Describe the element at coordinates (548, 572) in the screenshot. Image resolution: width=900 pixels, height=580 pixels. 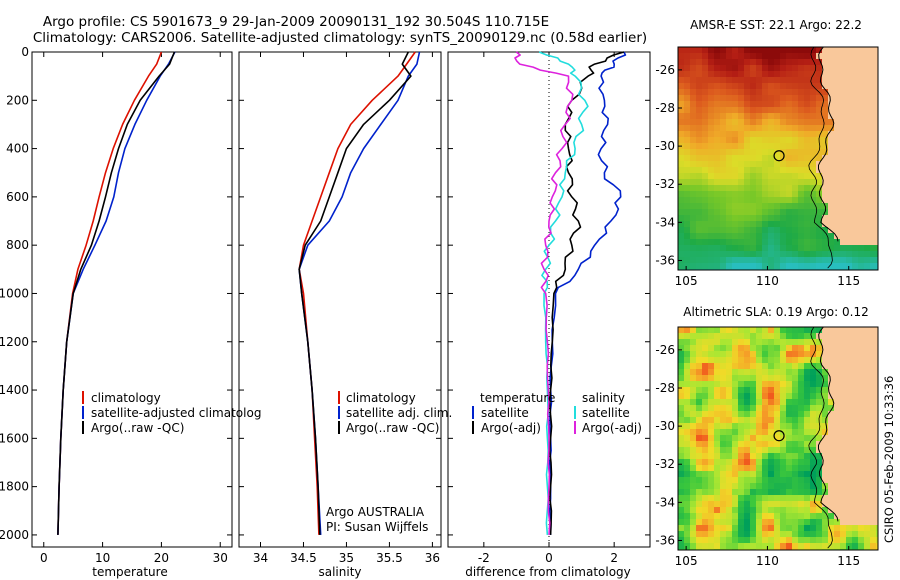
I see `difference-axis-label: difference from climatology` at that location.